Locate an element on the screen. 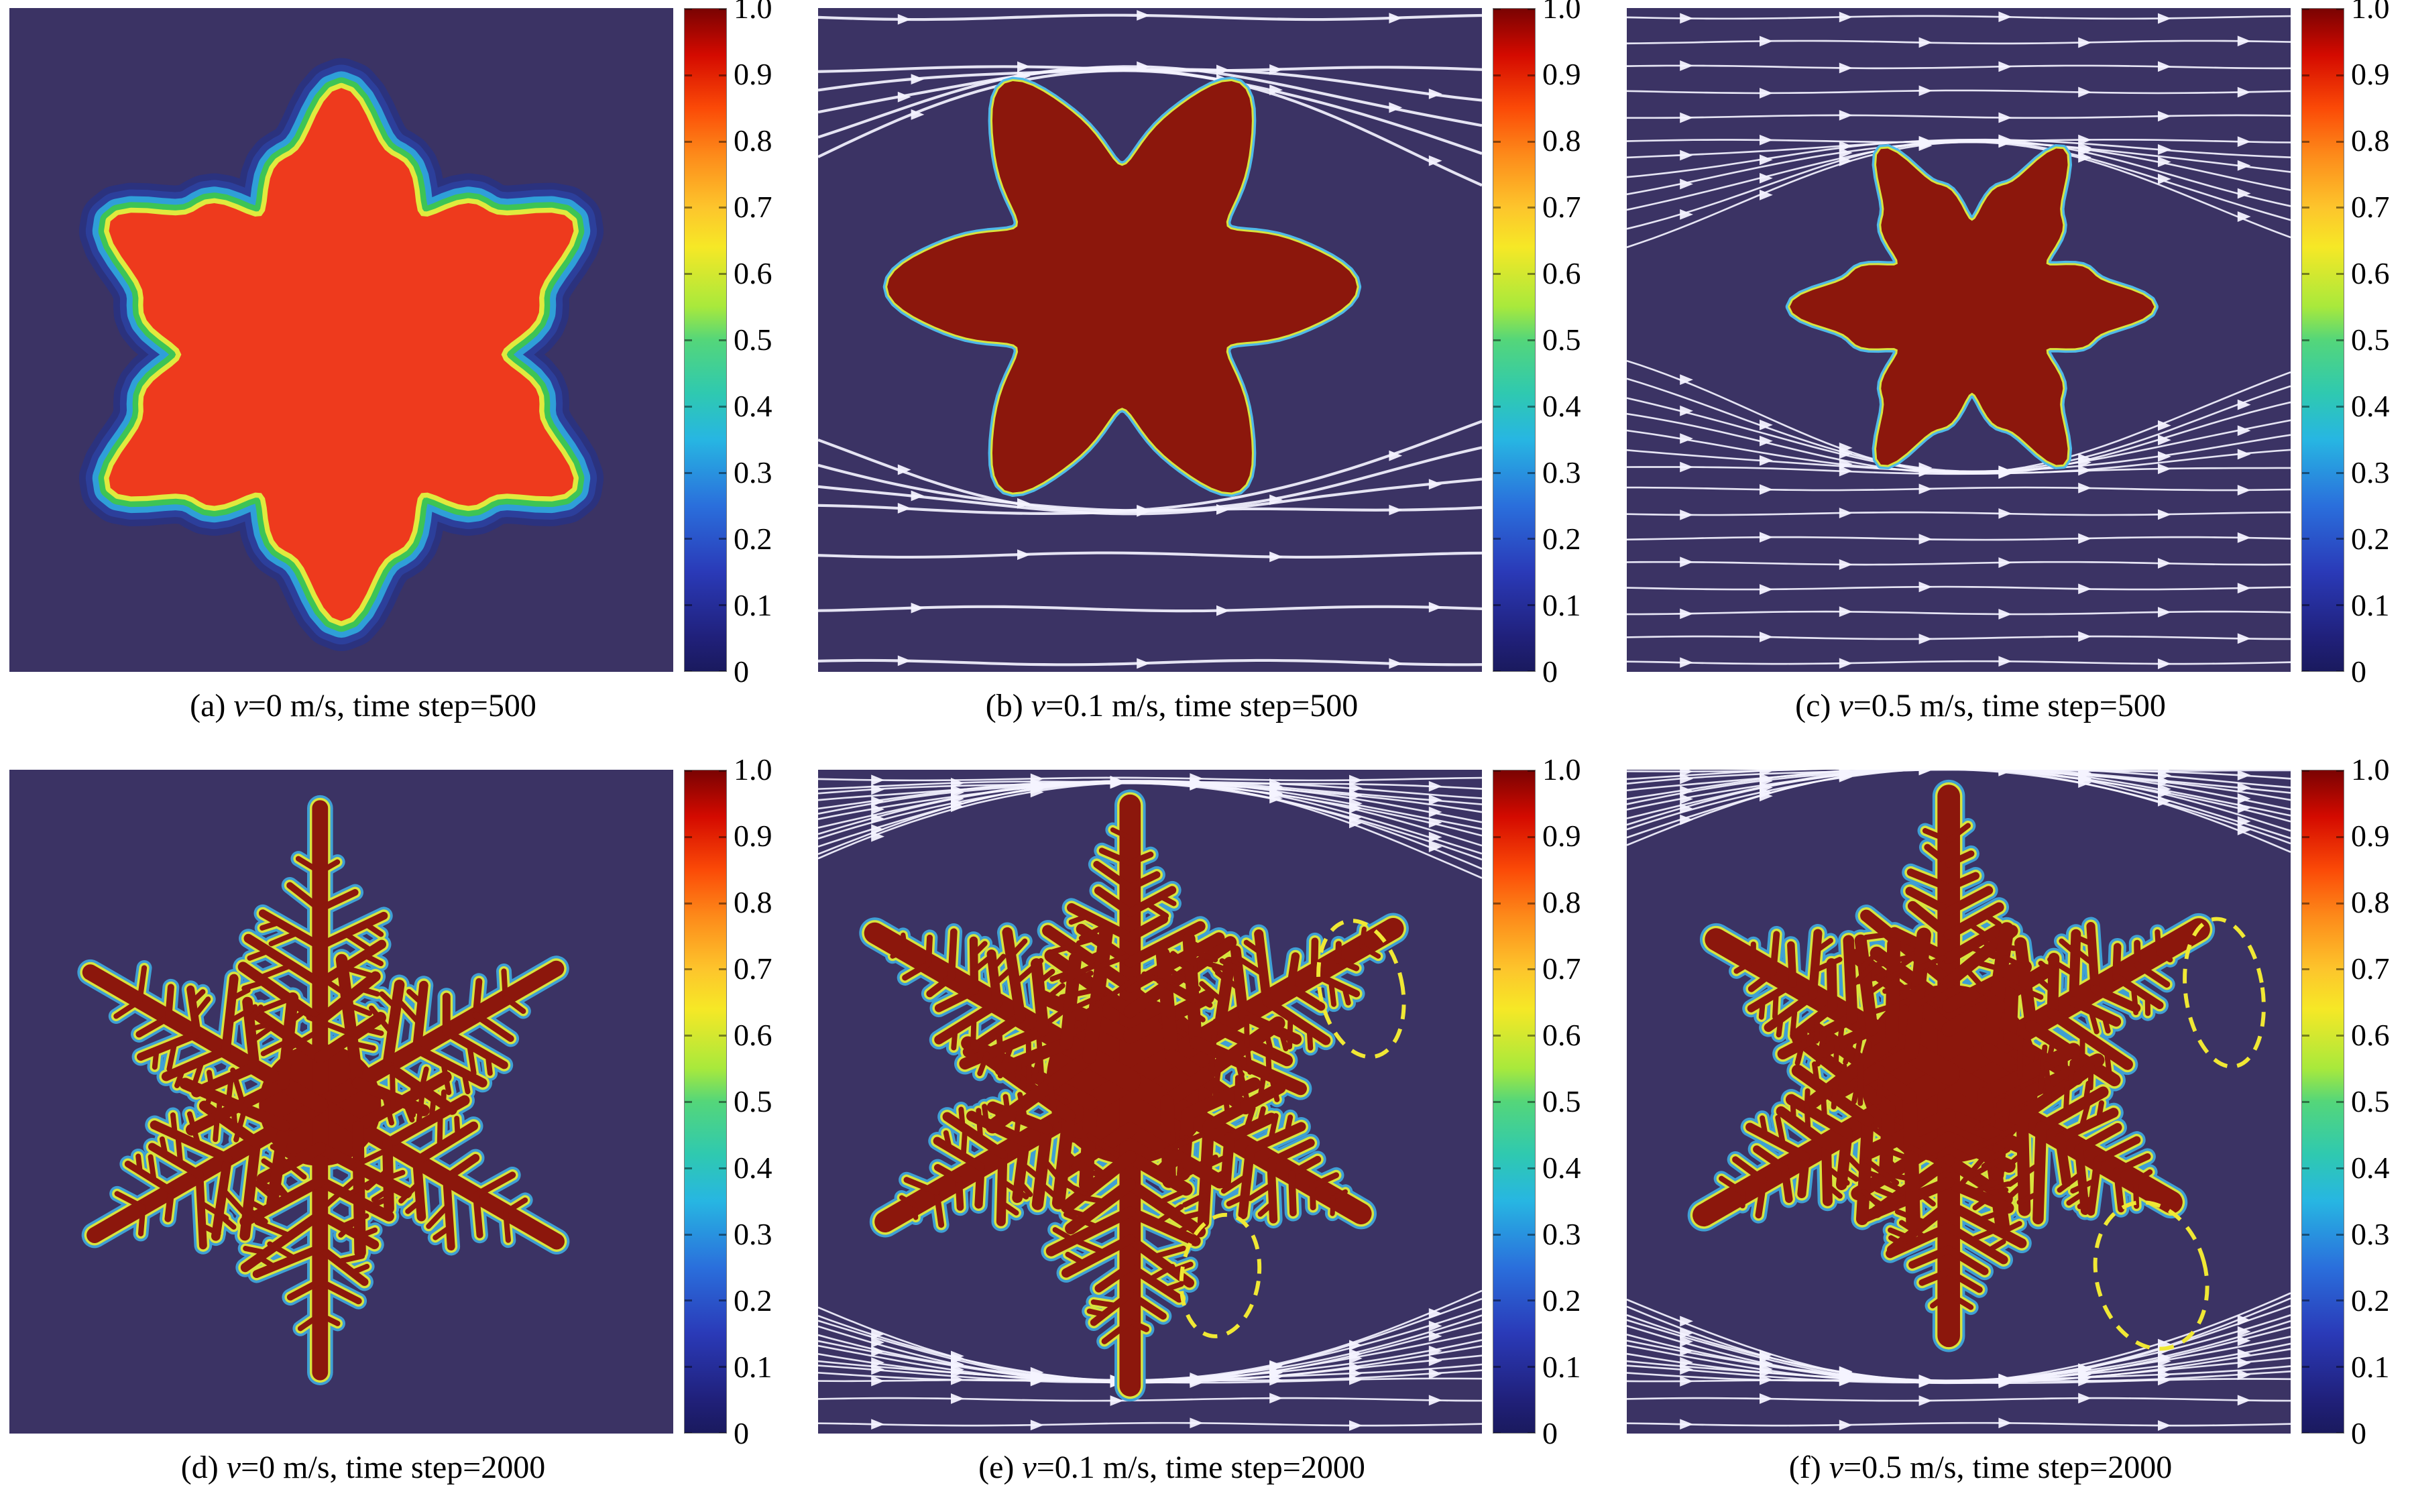 The width and height of the screenshot is (2412, 1512). panel-a-colorbar: 1.0 0.9 0.8 0.7 0.6 0.5 0.4 0.3 0.2 0.1 0 is located at coordinates (742, 343).